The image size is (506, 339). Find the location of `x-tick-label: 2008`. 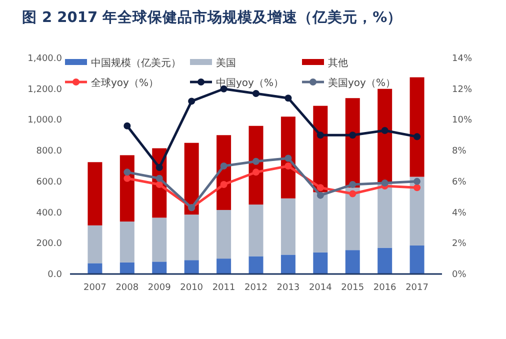

x-tick-label: 2008 is located at coordinates (127, 288).